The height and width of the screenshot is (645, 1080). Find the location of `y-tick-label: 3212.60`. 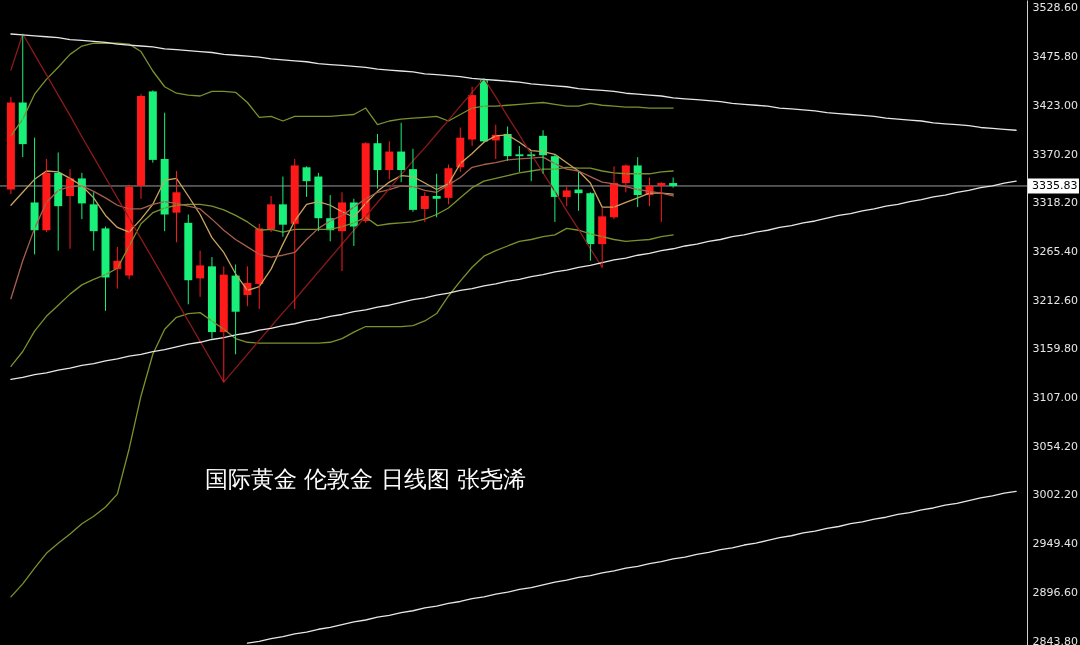

y-tick-label: 3212.60 is located at coordinates (1055, 300).